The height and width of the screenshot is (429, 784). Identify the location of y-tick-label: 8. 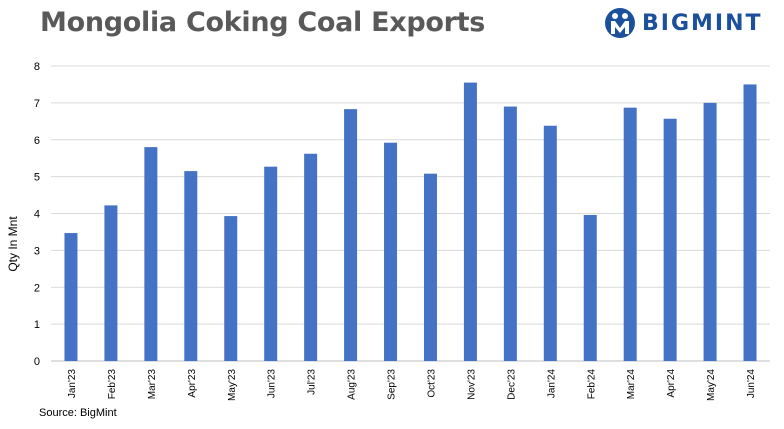
(37, 67).